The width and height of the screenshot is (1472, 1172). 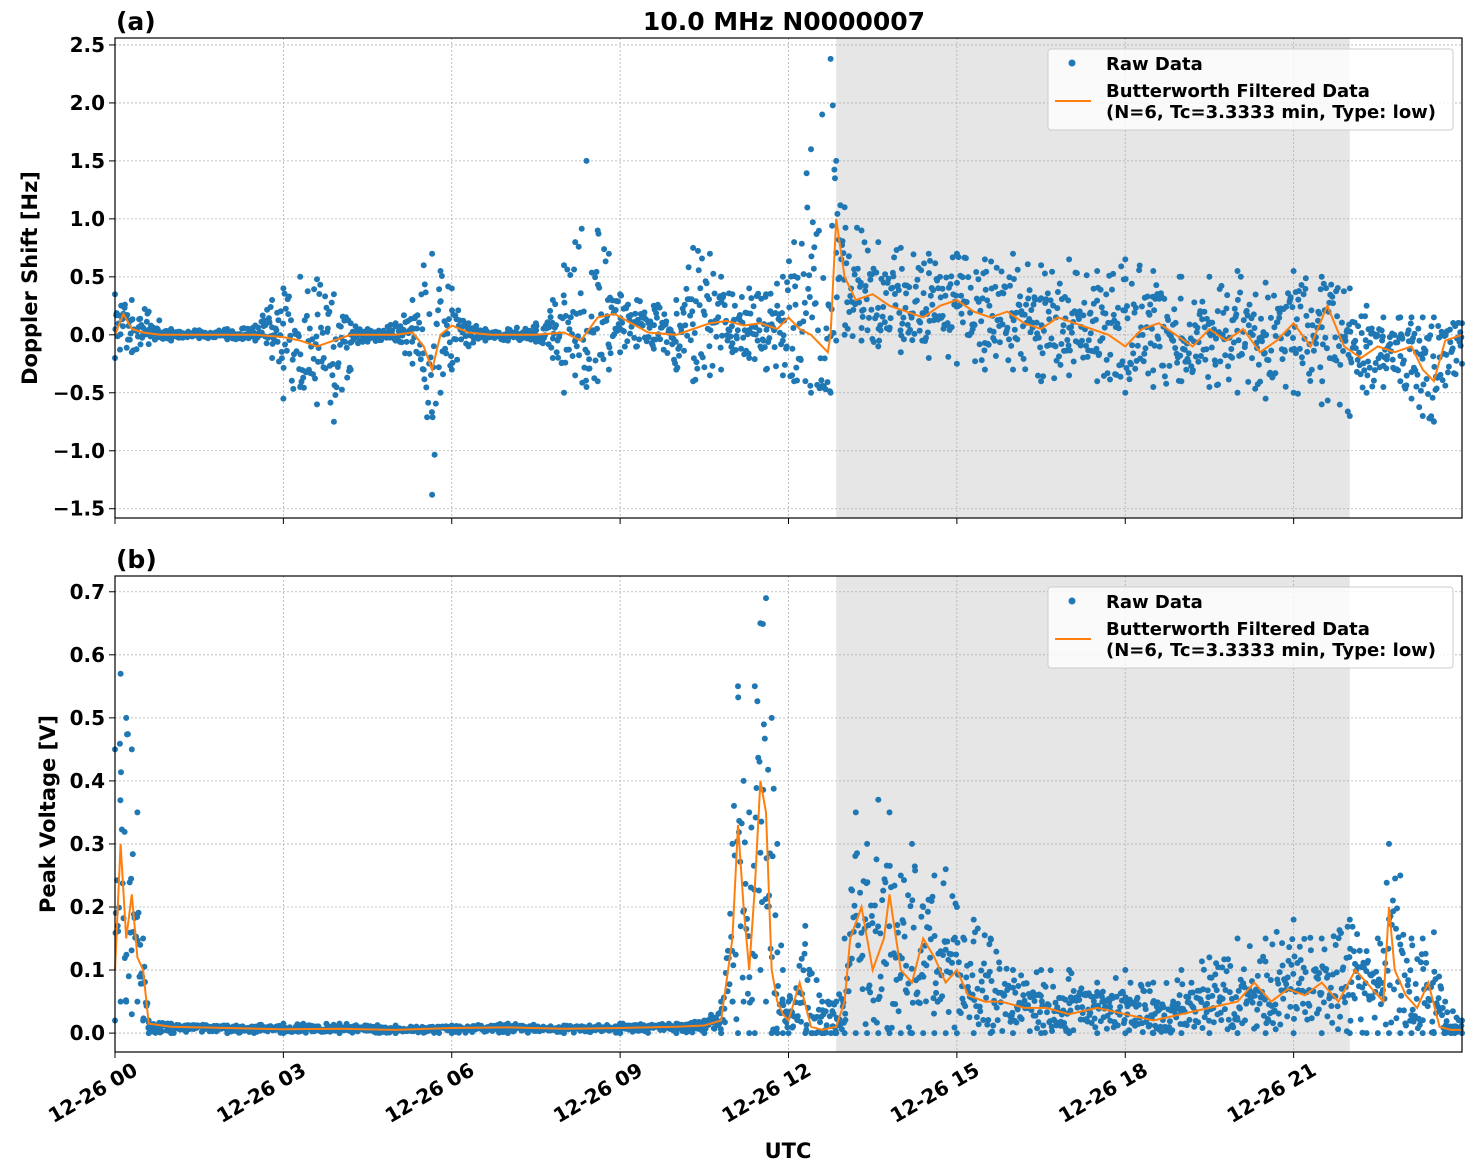 I want to click on a-y-tick-label: 1.5, so click(x=87, y=161).